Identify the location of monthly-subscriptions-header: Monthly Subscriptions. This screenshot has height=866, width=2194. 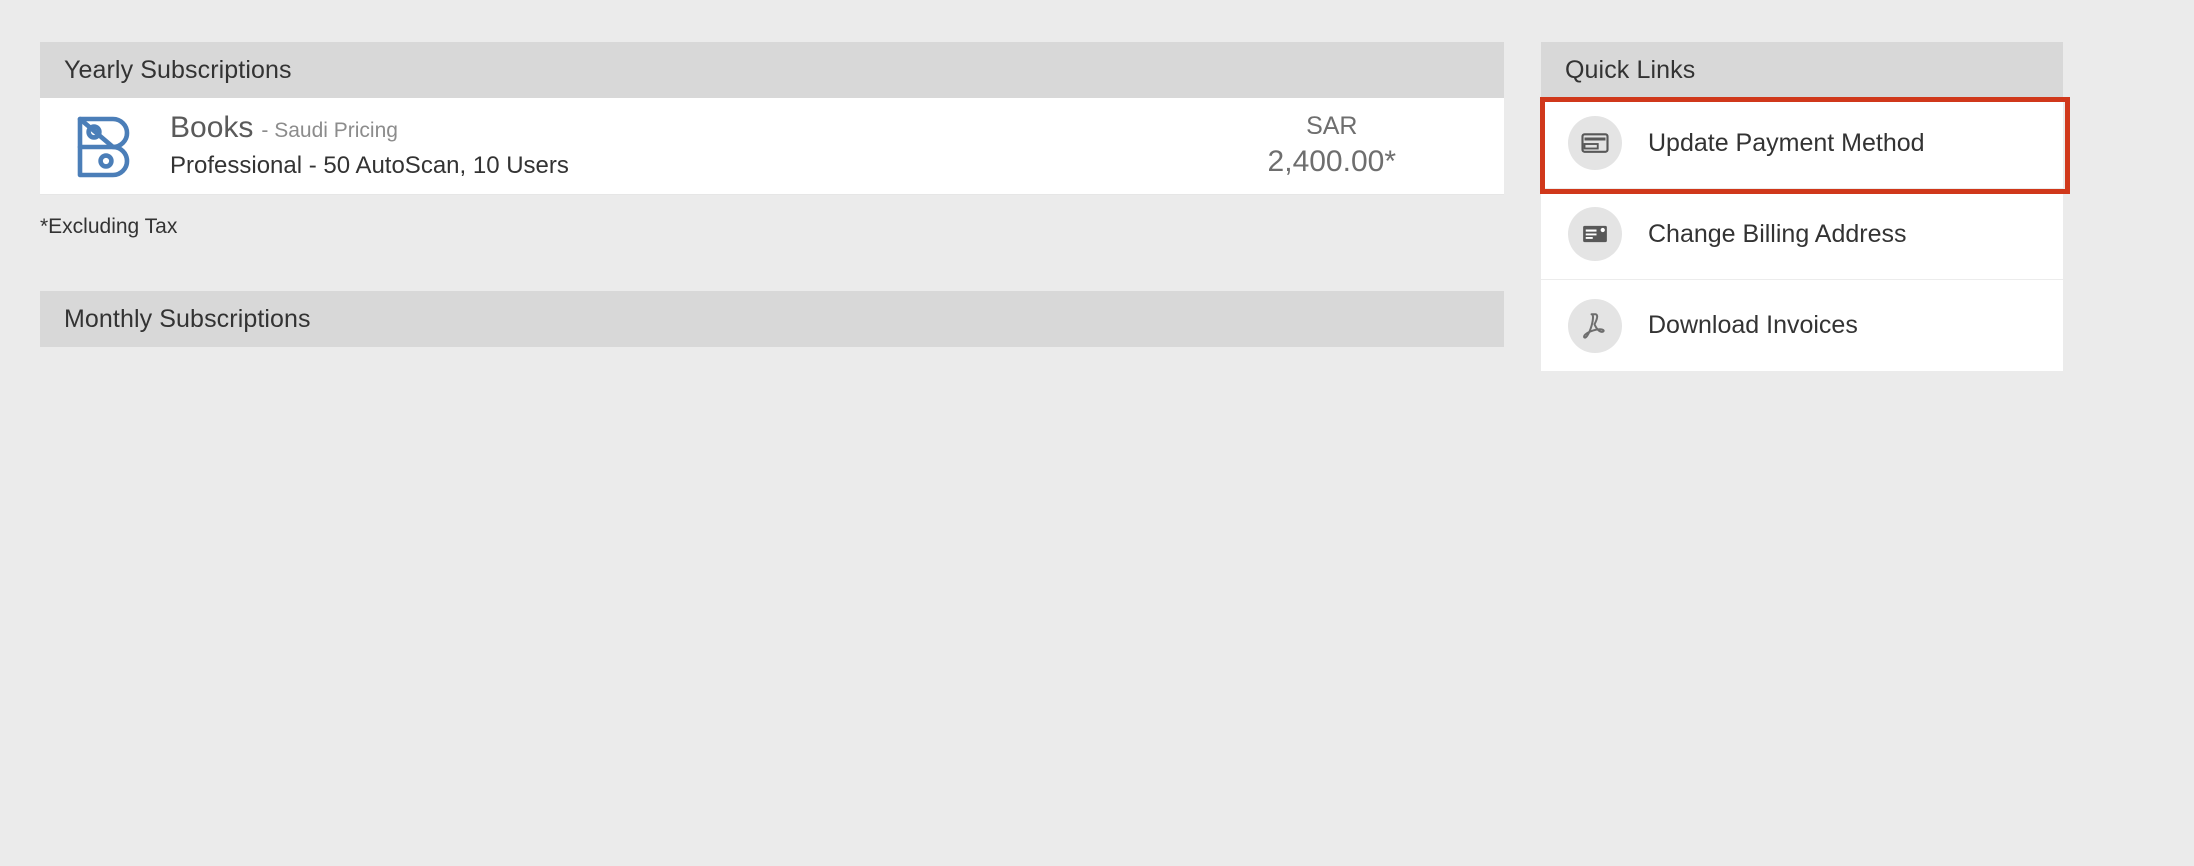
(772, 319).